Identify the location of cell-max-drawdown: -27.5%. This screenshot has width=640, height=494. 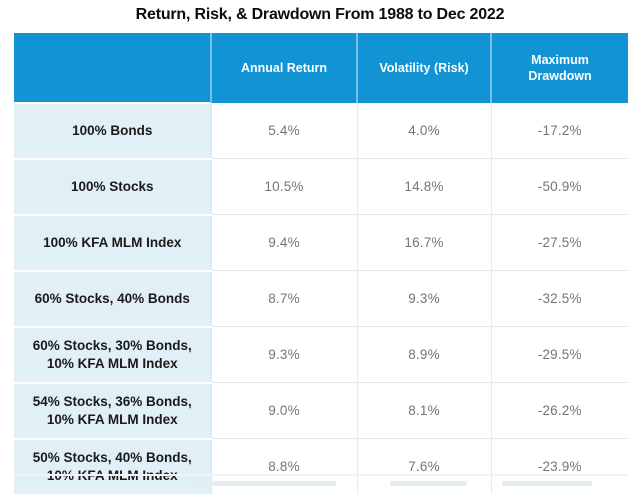
(559, 243).